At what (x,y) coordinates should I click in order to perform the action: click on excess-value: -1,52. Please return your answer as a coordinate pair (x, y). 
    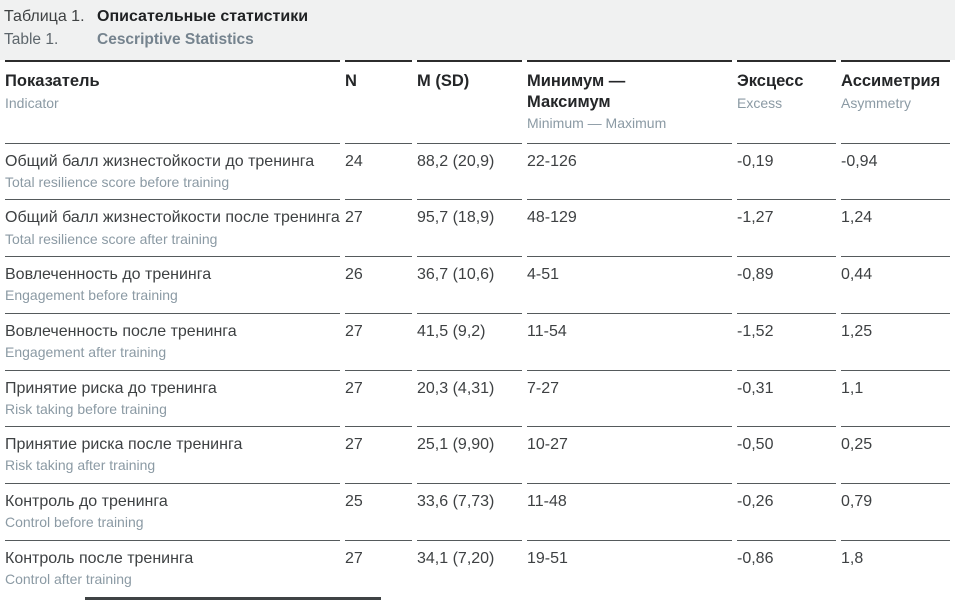
    Looking at the image, I should click on (755, 331).